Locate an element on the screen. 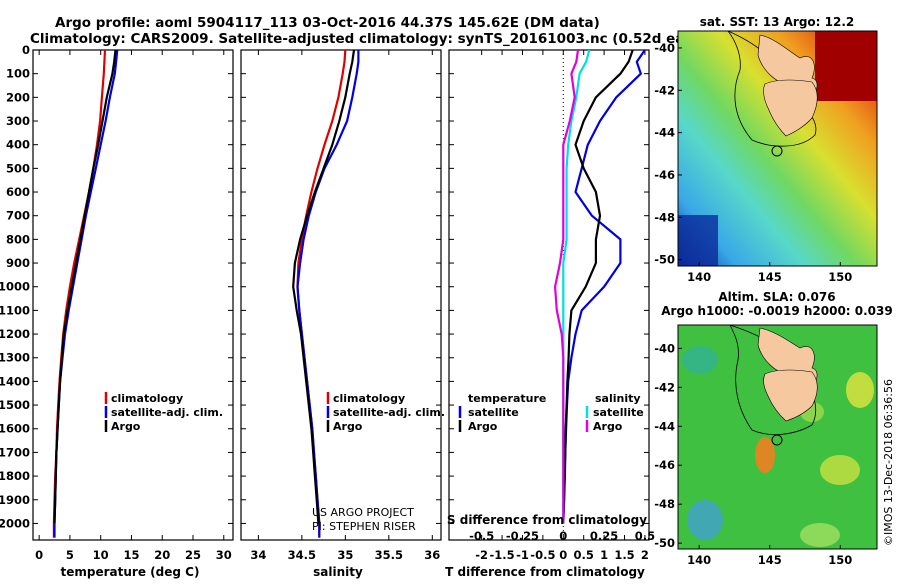 This screenshot has width=900, height=584. sst-argo-marker is located at coordinates (777, 151).